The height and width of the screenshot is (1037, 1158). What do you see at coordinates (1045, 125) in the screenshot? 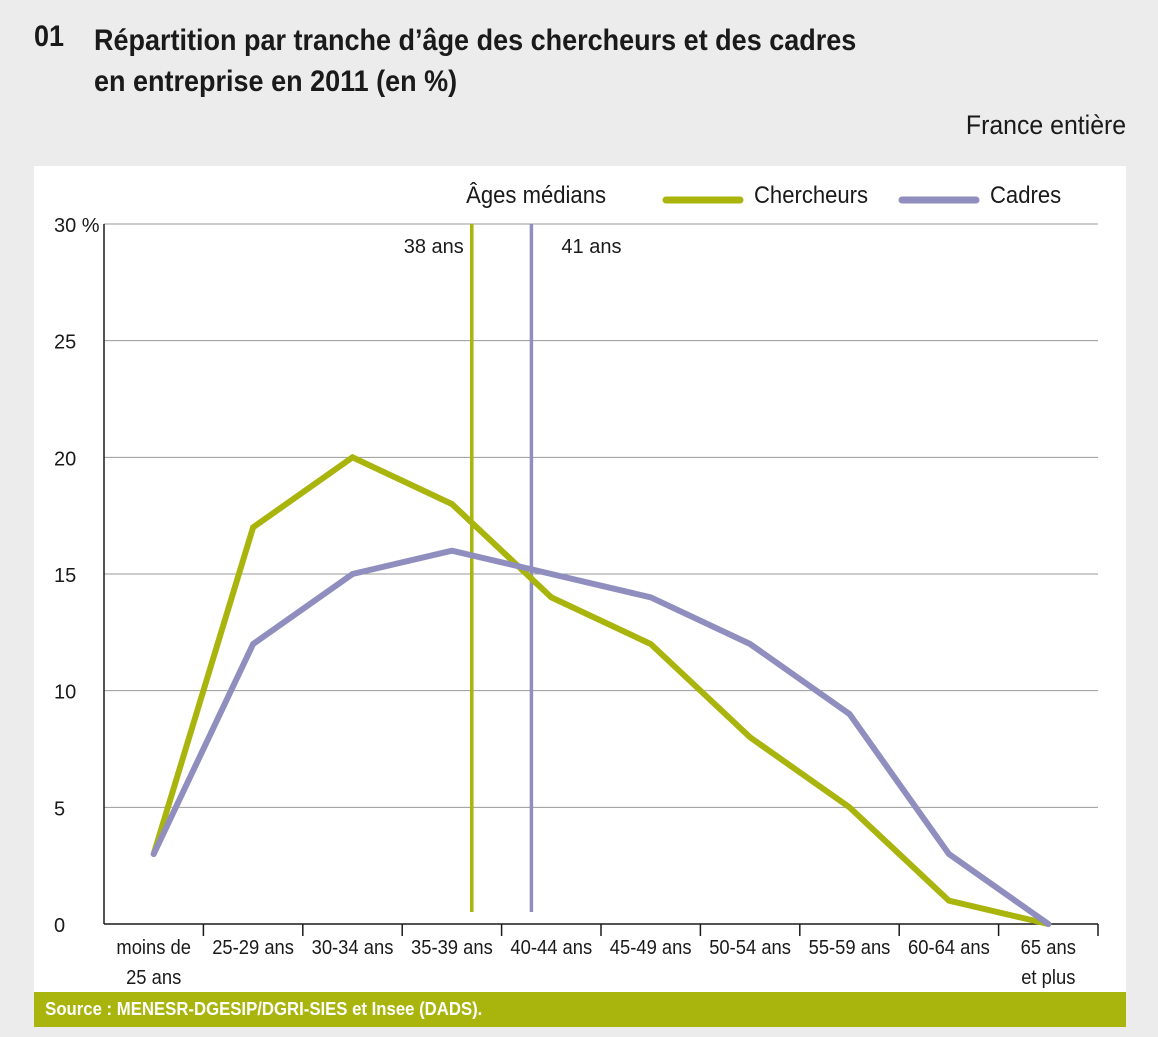
I see `chart-subtitle: France entière` at bounding box center [1045, 125].